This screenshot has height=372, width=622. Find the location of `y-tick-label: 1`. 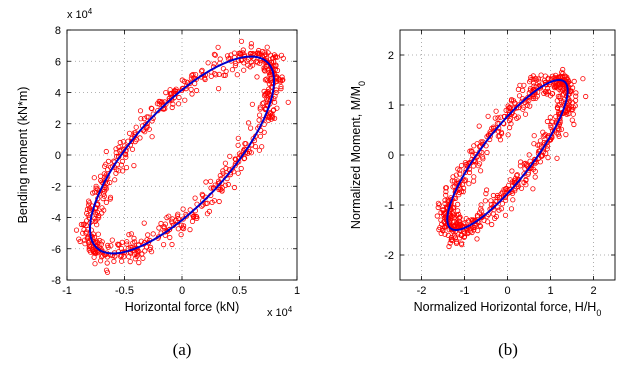

y-tick-label: 1 is located at coordinates (391, 106).